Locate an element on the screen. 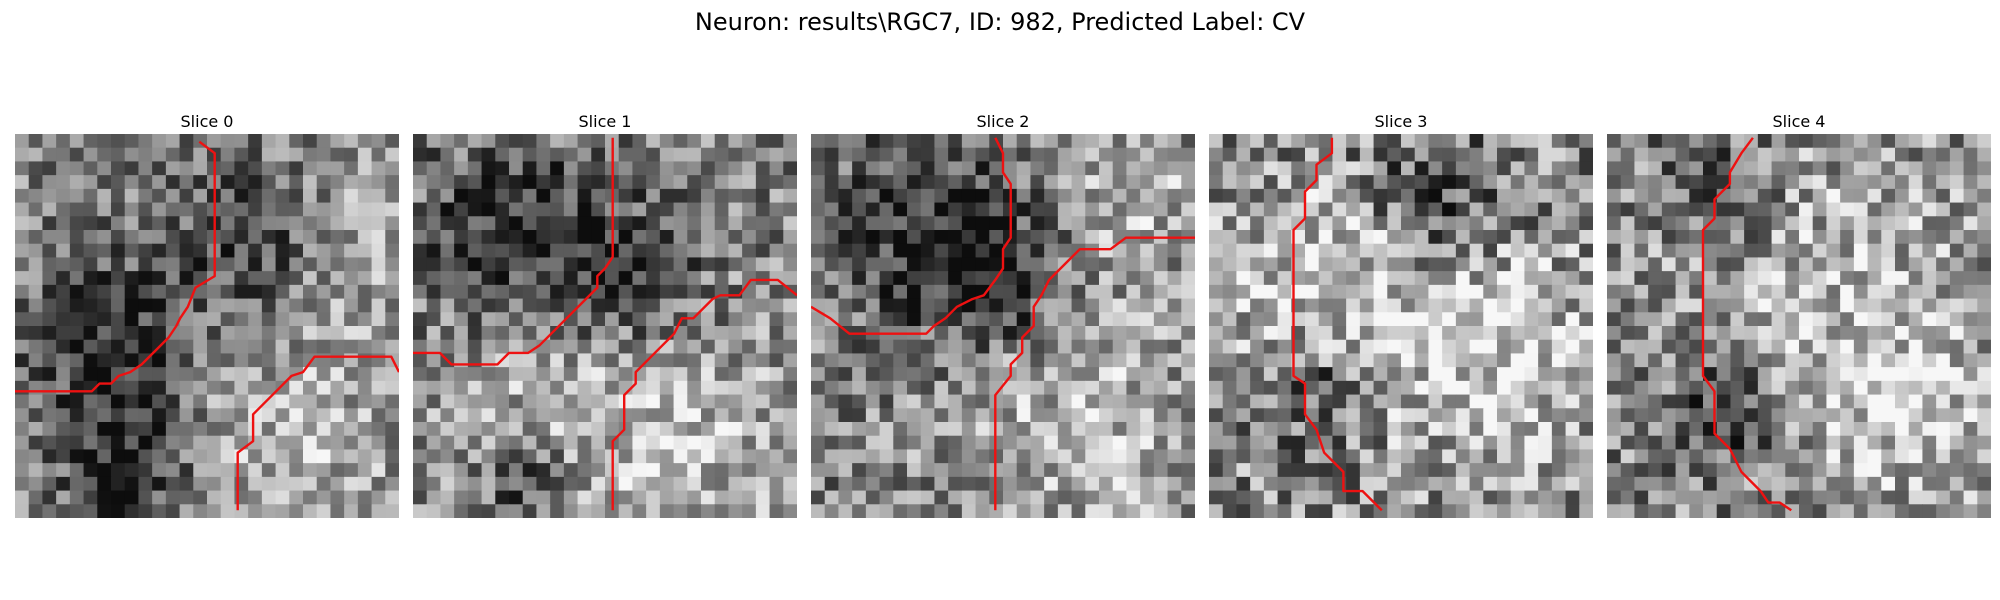  slice-panel-0: Slice 0 is located at coordinates (207, 315).